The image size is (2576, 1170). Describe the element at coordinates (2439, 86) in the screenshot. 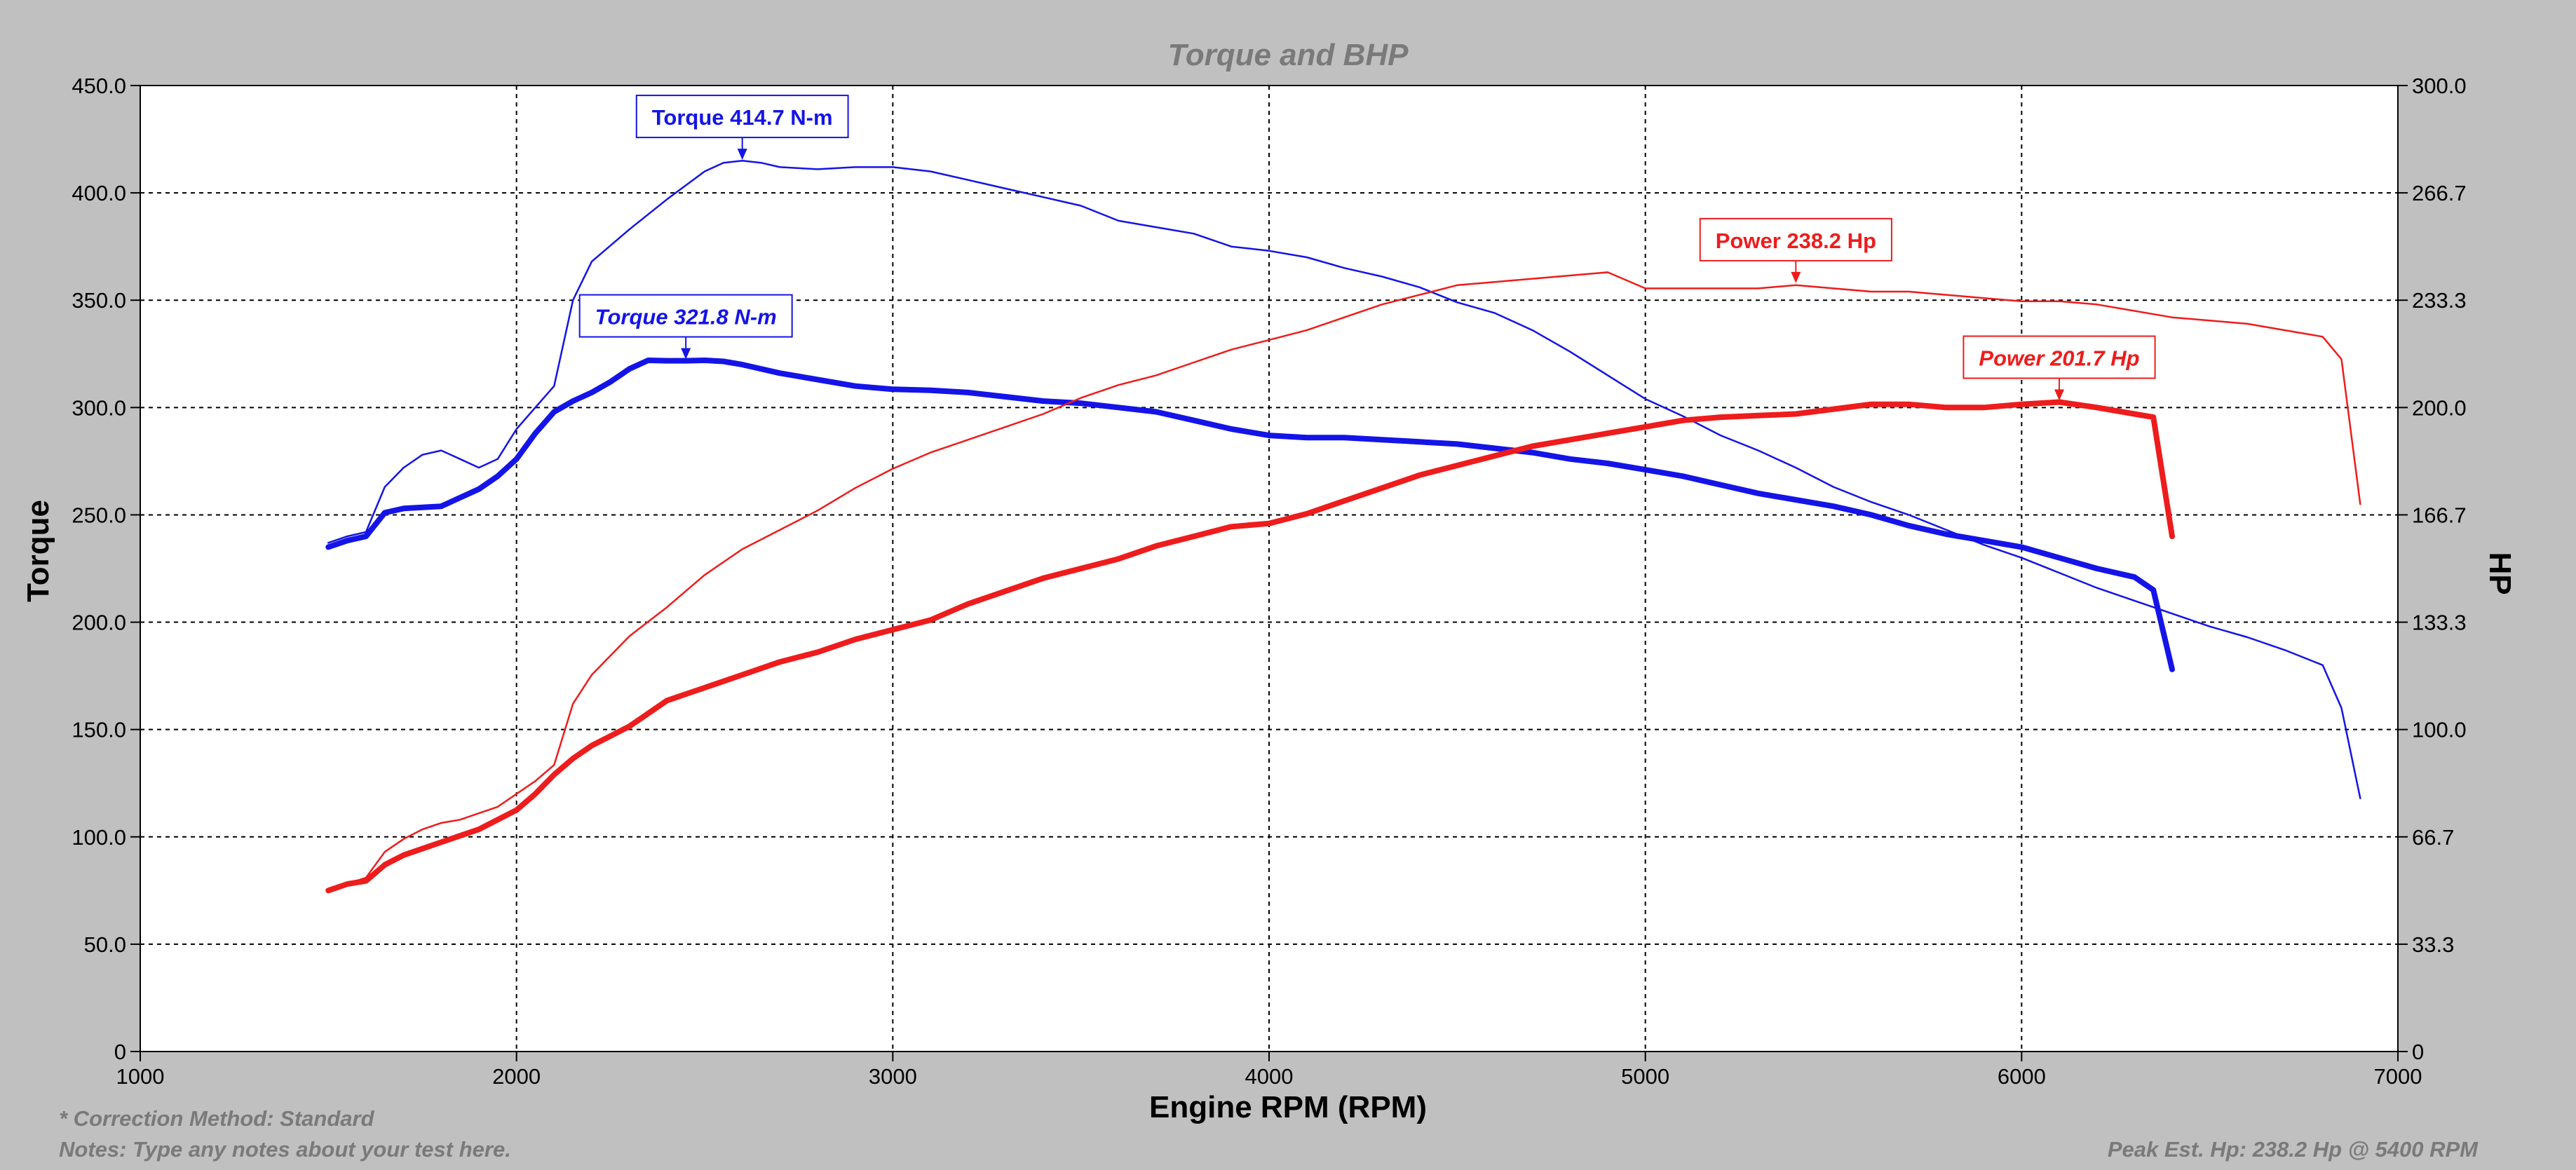

I see `y-right-tick-label: 300.0` at that location.